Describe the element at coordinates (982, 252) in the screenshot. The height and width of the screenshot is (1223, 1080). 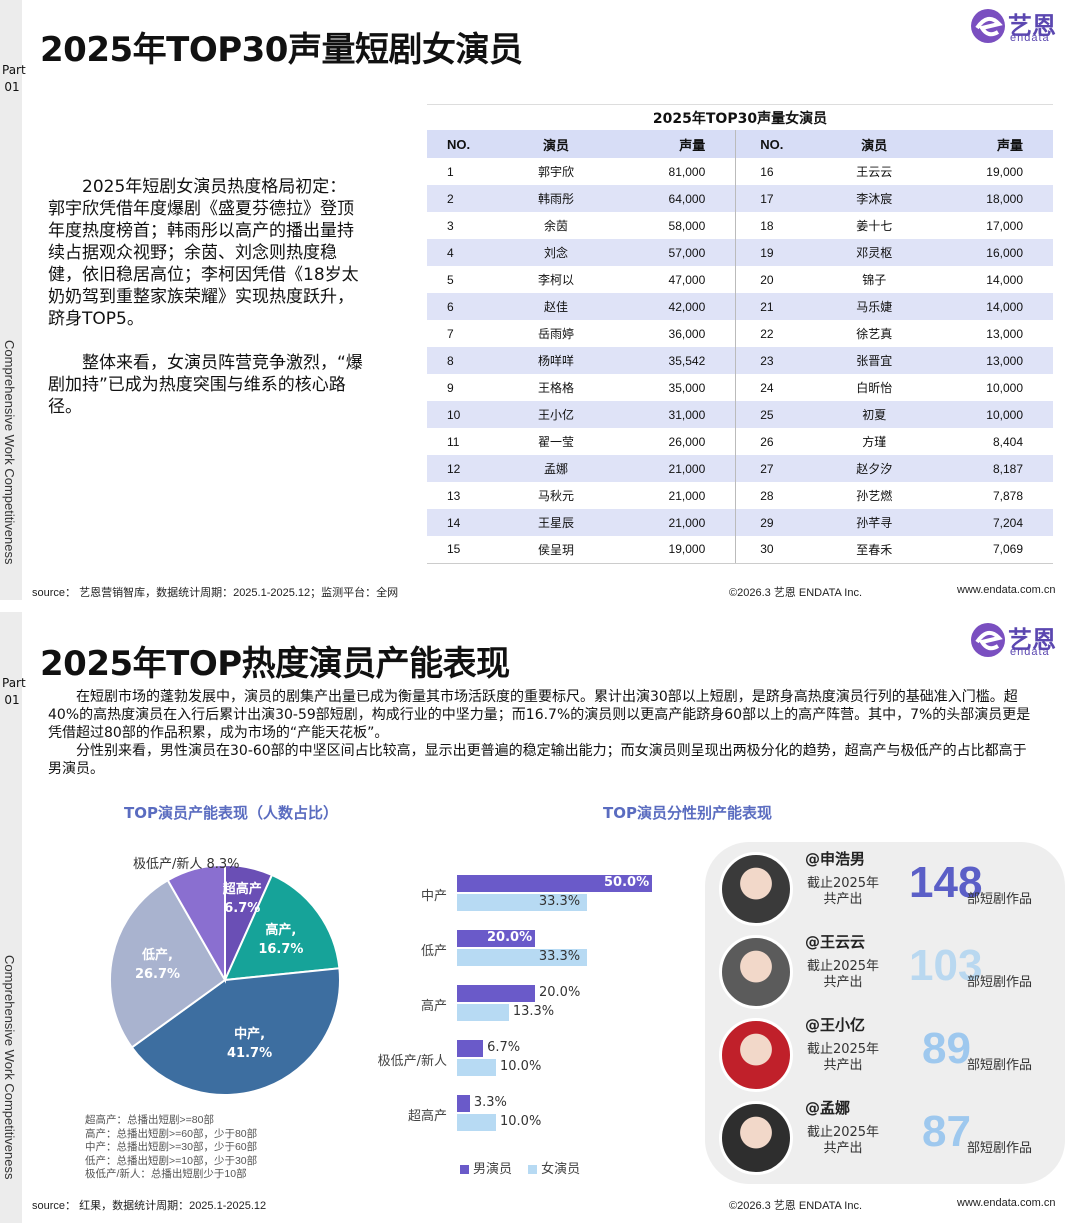
I see `cell-volume: 16,000` at that location.